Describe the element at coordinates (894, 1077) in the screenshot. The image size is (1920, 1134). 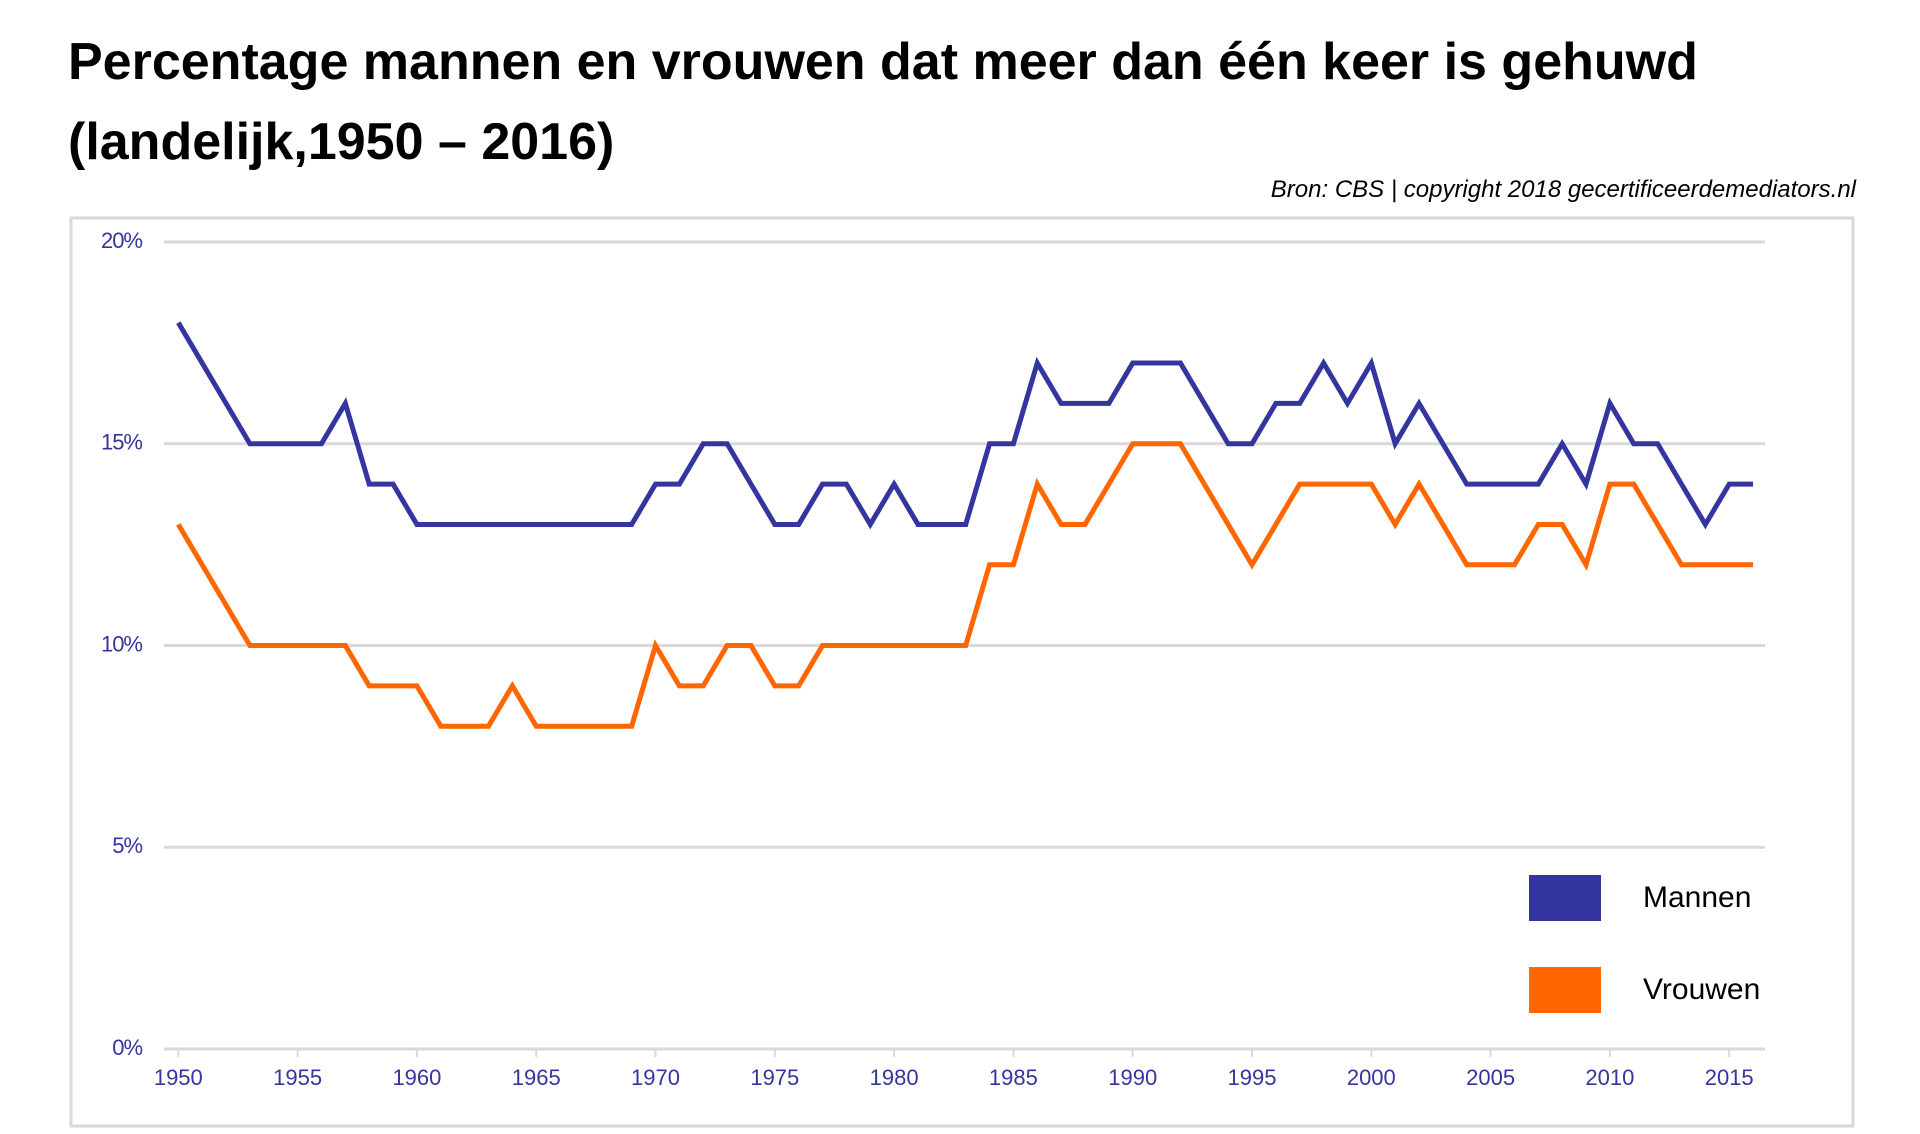
I see `x-tick-label: 1980` at that location.